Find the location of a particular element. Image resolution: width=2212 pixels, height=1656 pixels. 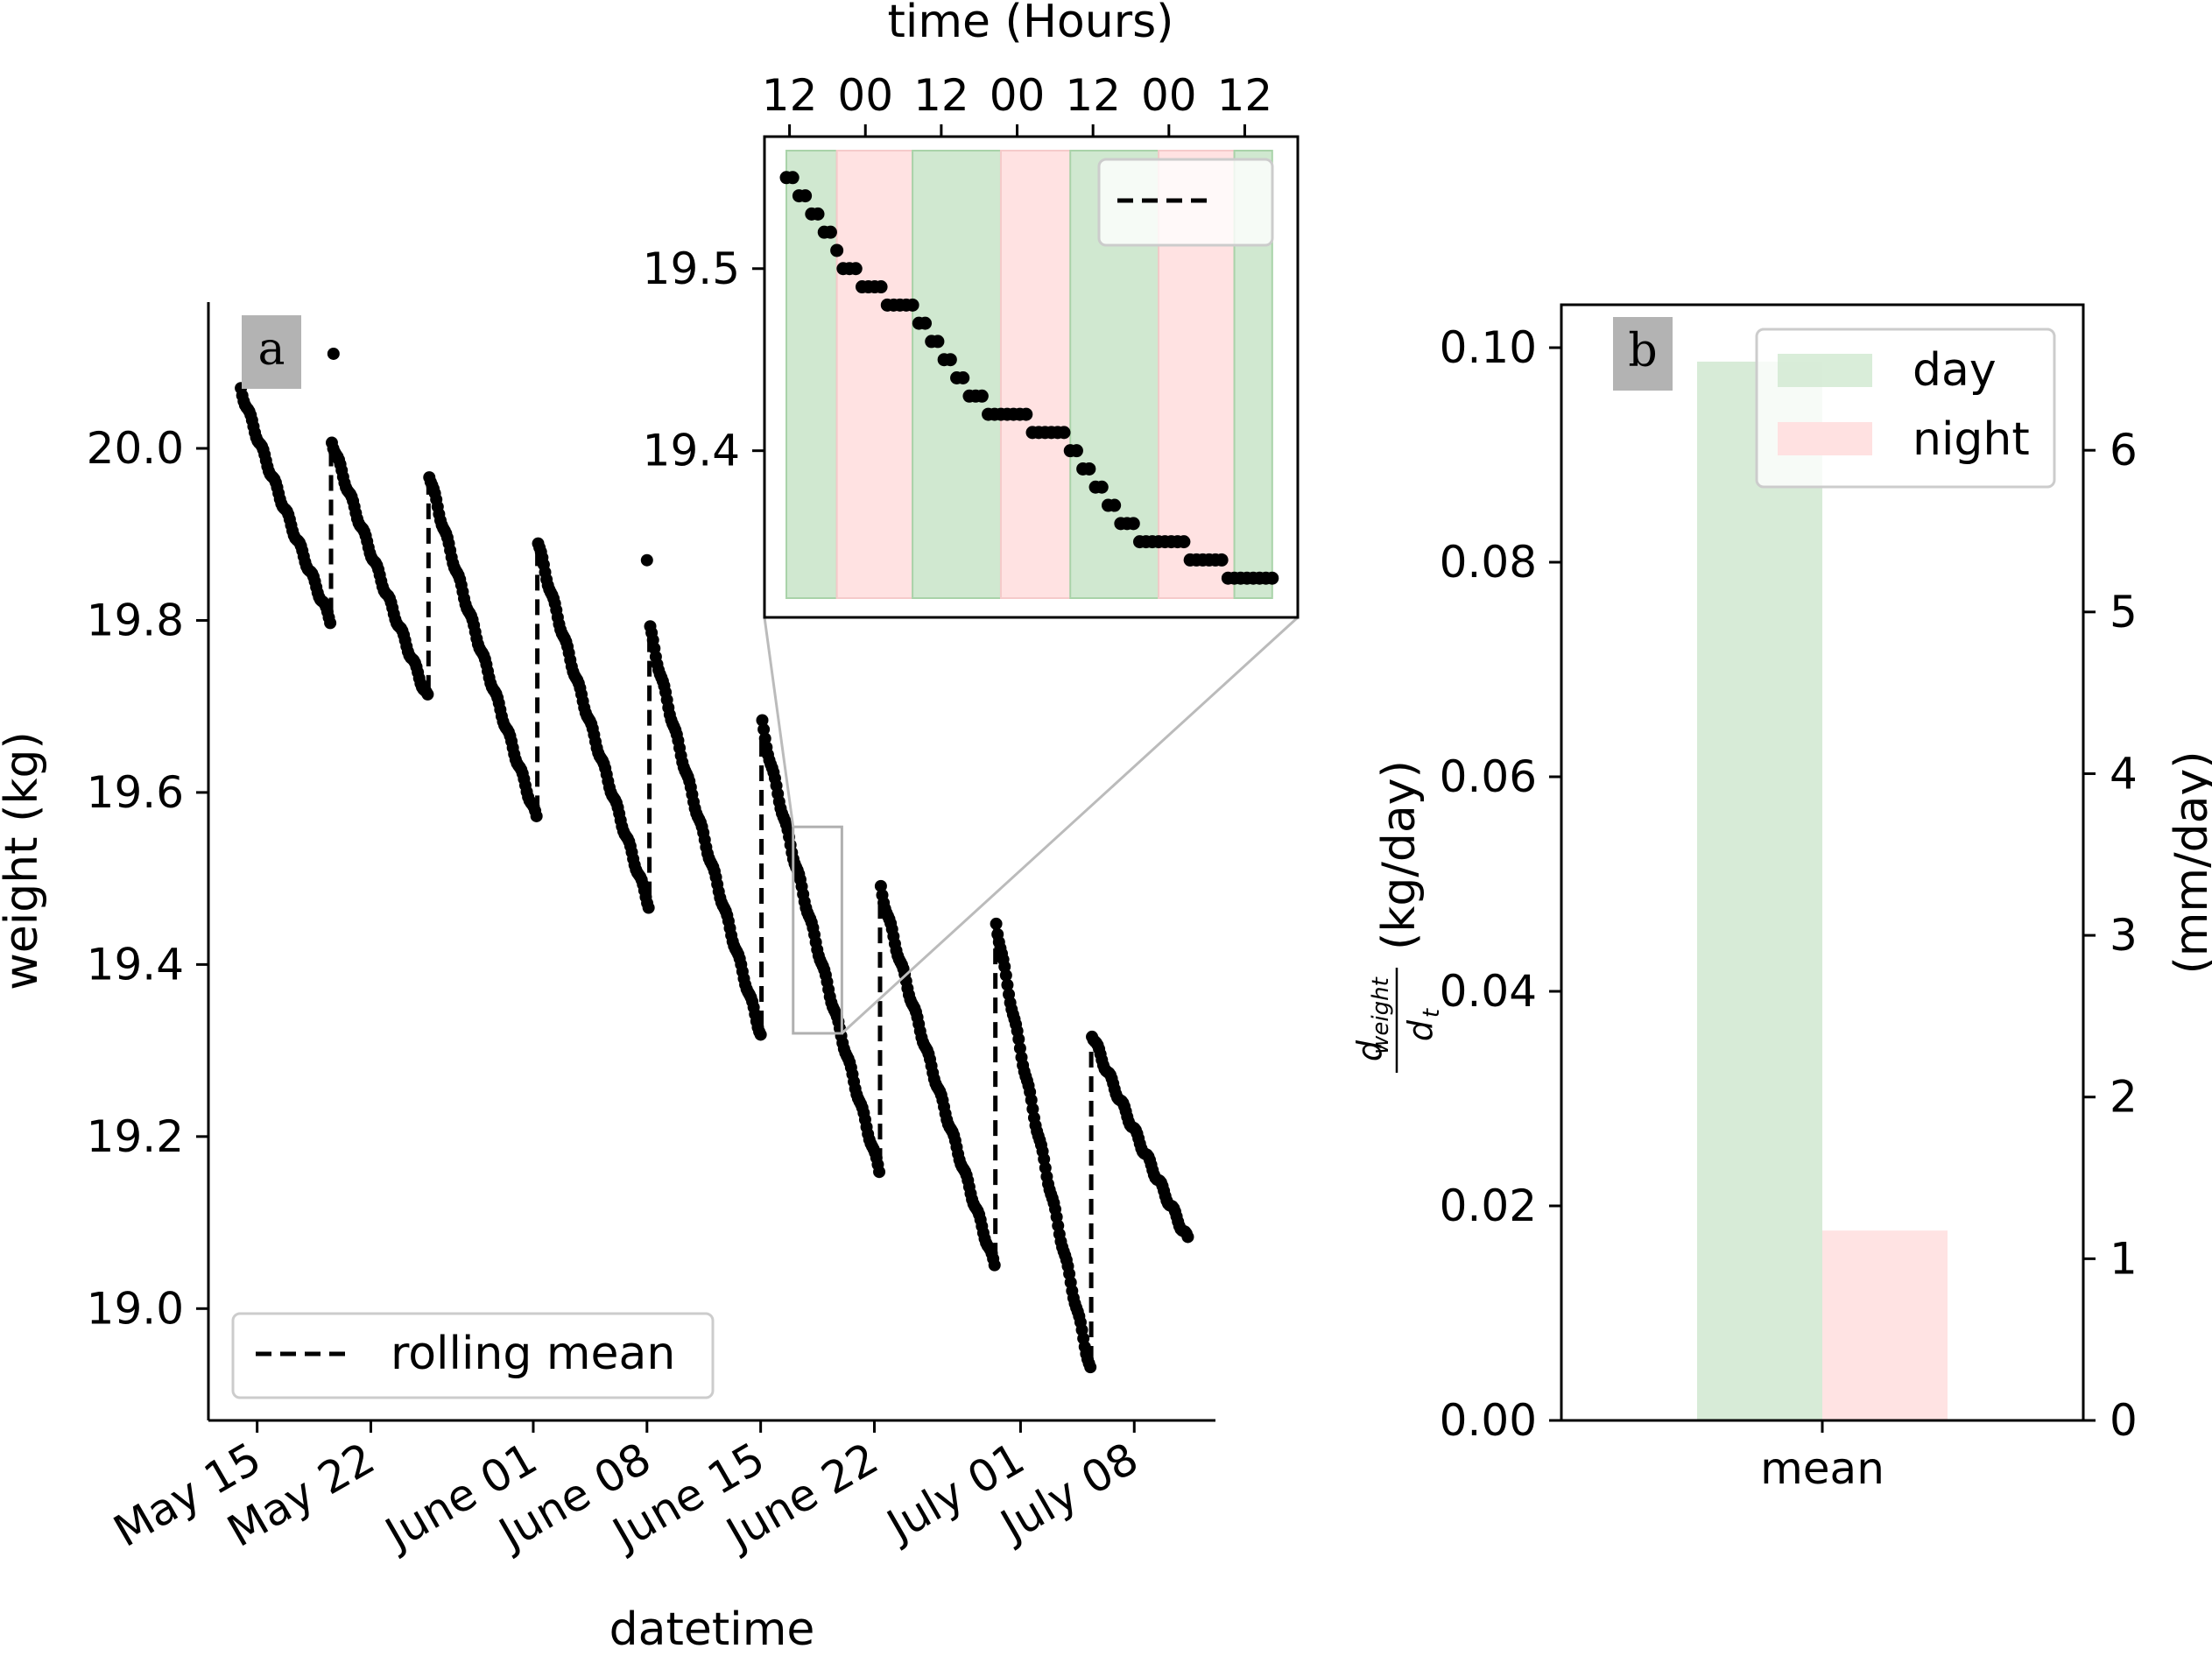

inset-chart: 19.4 19.5 12 00 12 00 12 00 12 time (Hours) is located at coordinates (971, 310).